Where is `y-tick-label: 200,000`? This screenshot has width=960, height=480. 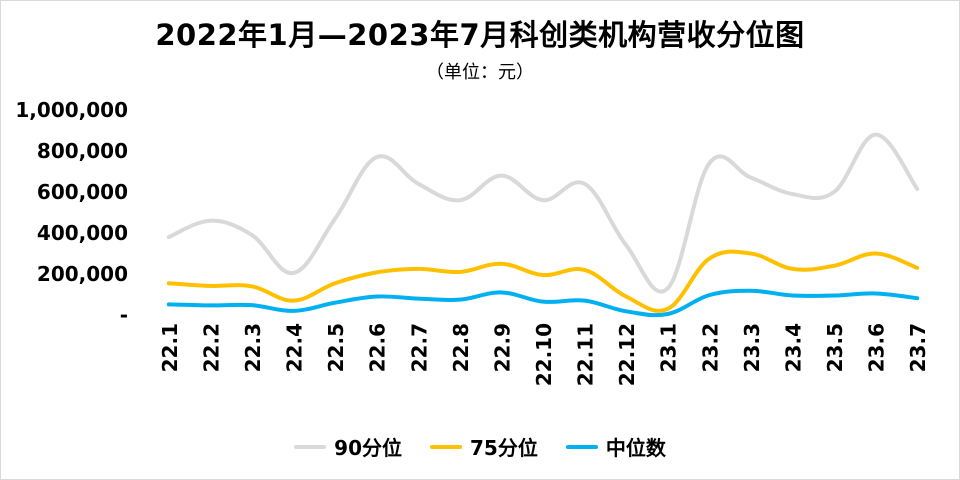
y-tick-label: 200,000 is located at coordinates (82, 274).